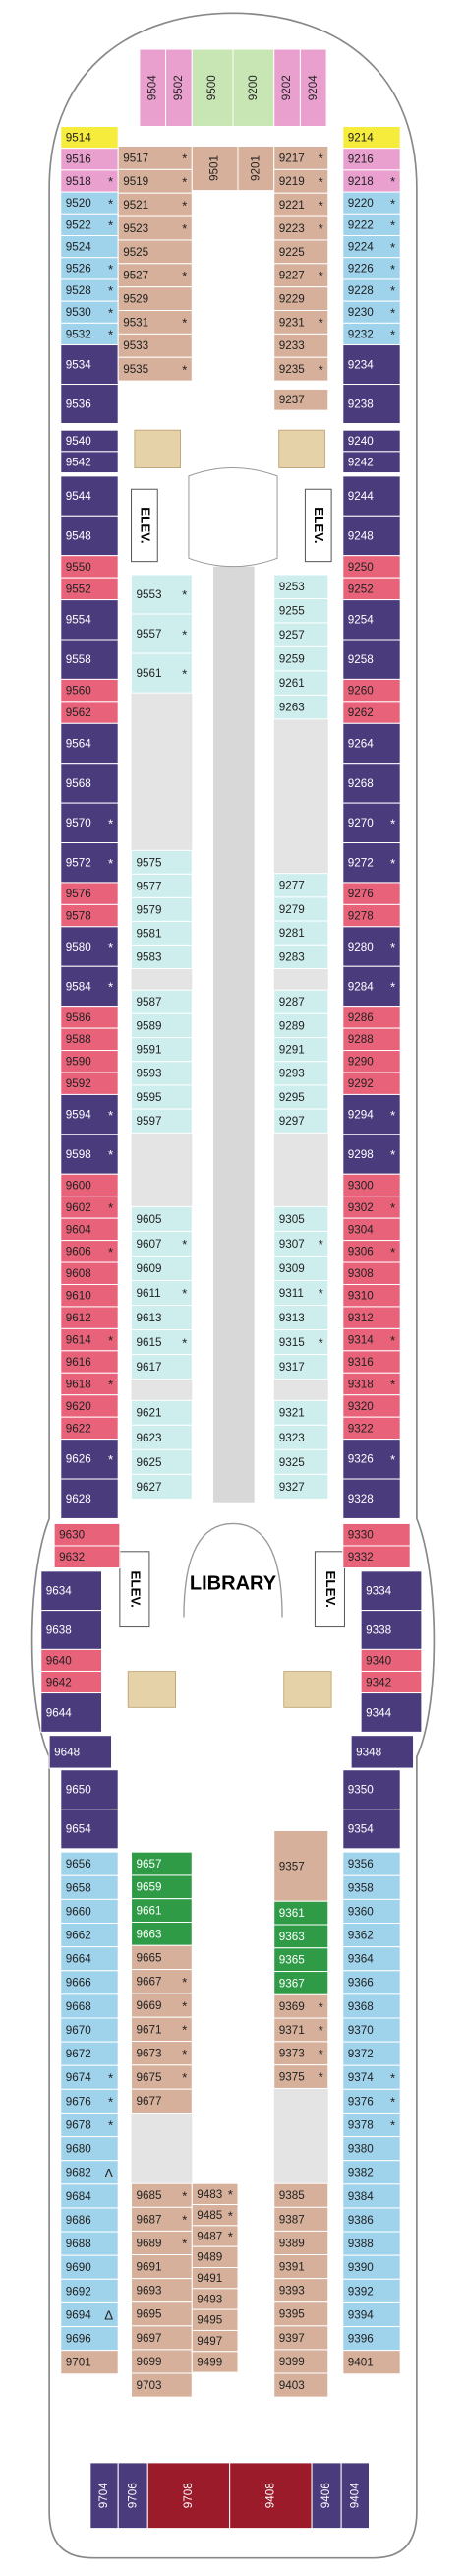 The height and width of the screenshot is (2576, 466). What do you see at coordinates (292, 2385) in the screenshot?
I see `cabin-number: 9403` at bounding box center [292, 2385].